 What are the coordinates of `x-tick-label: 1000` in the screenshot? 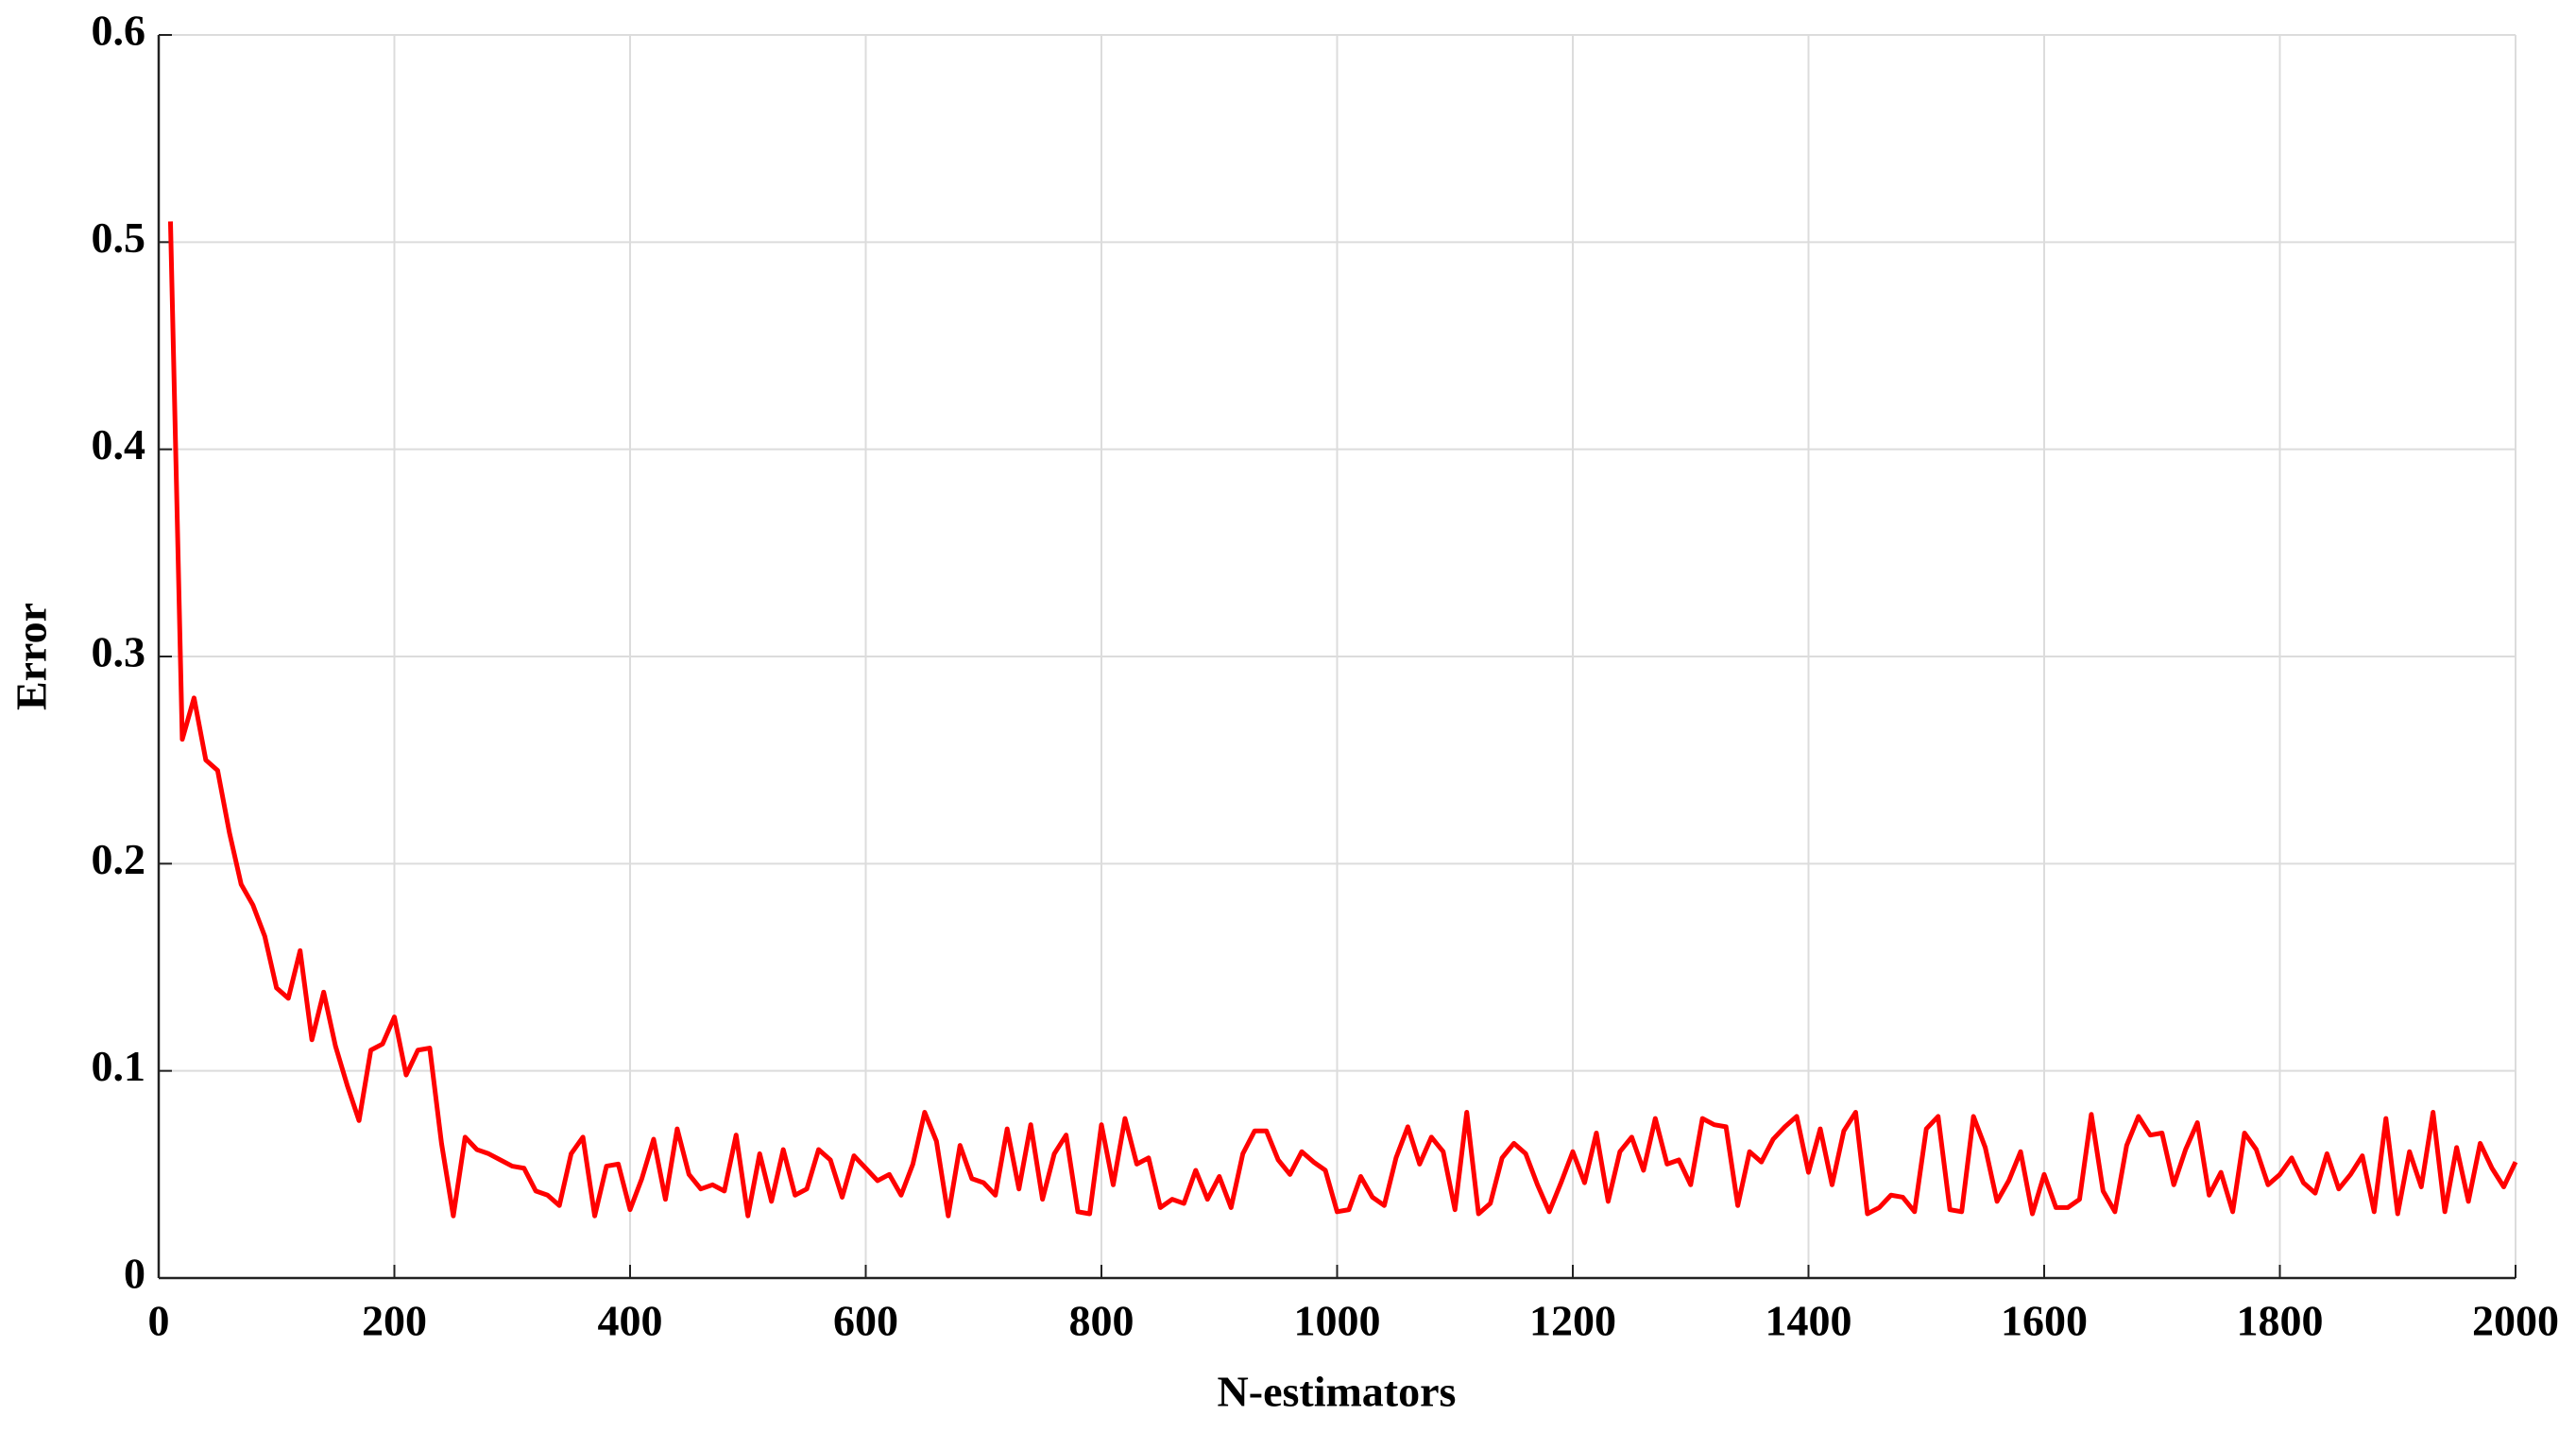 It's located at (1338, 1321).